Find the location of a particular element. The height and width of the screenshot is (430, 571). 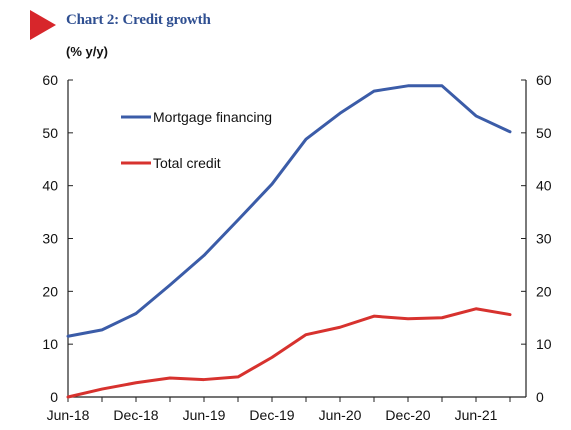

y-tick-label-left: 40 is located at coordinates (50, 186).